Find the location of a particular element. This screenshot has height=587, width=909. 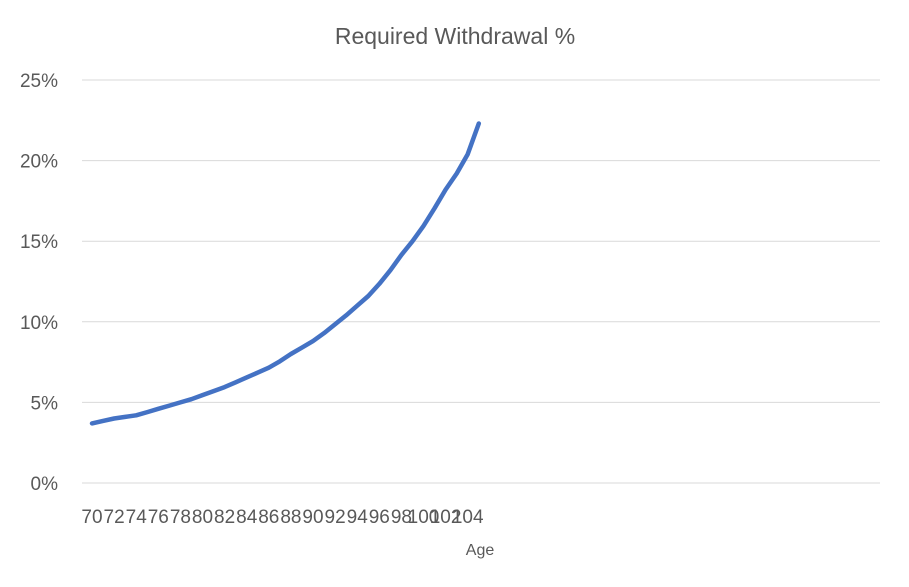

x-tick-label: 98 is located at coordinates (401, 517).